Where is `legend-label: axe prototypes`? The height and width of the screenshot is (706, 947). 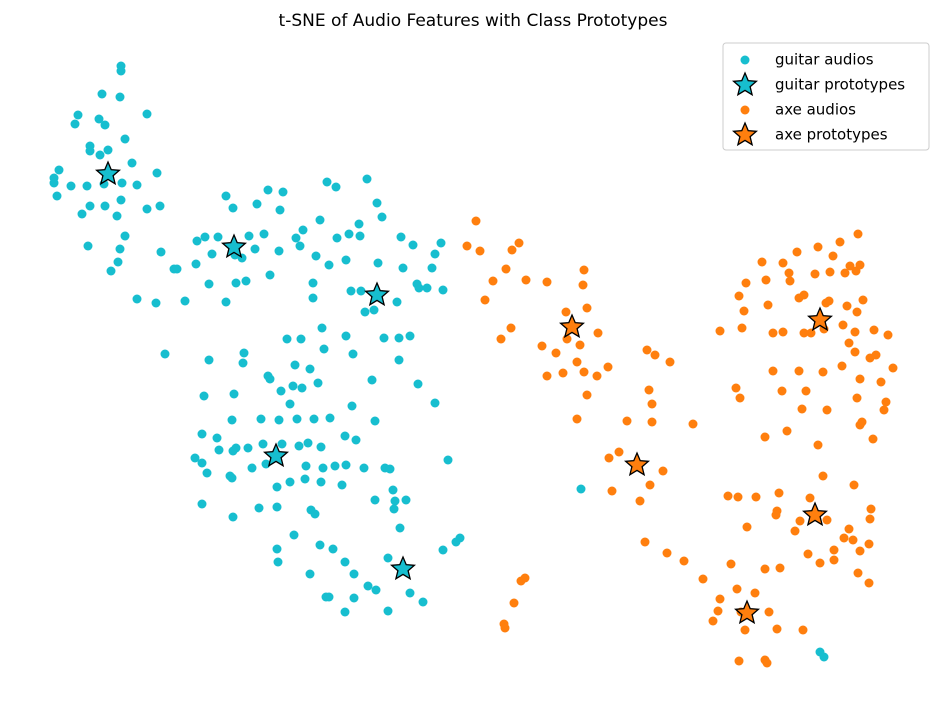 legend-label: axe prototypes is located at coordinates (831, 135).